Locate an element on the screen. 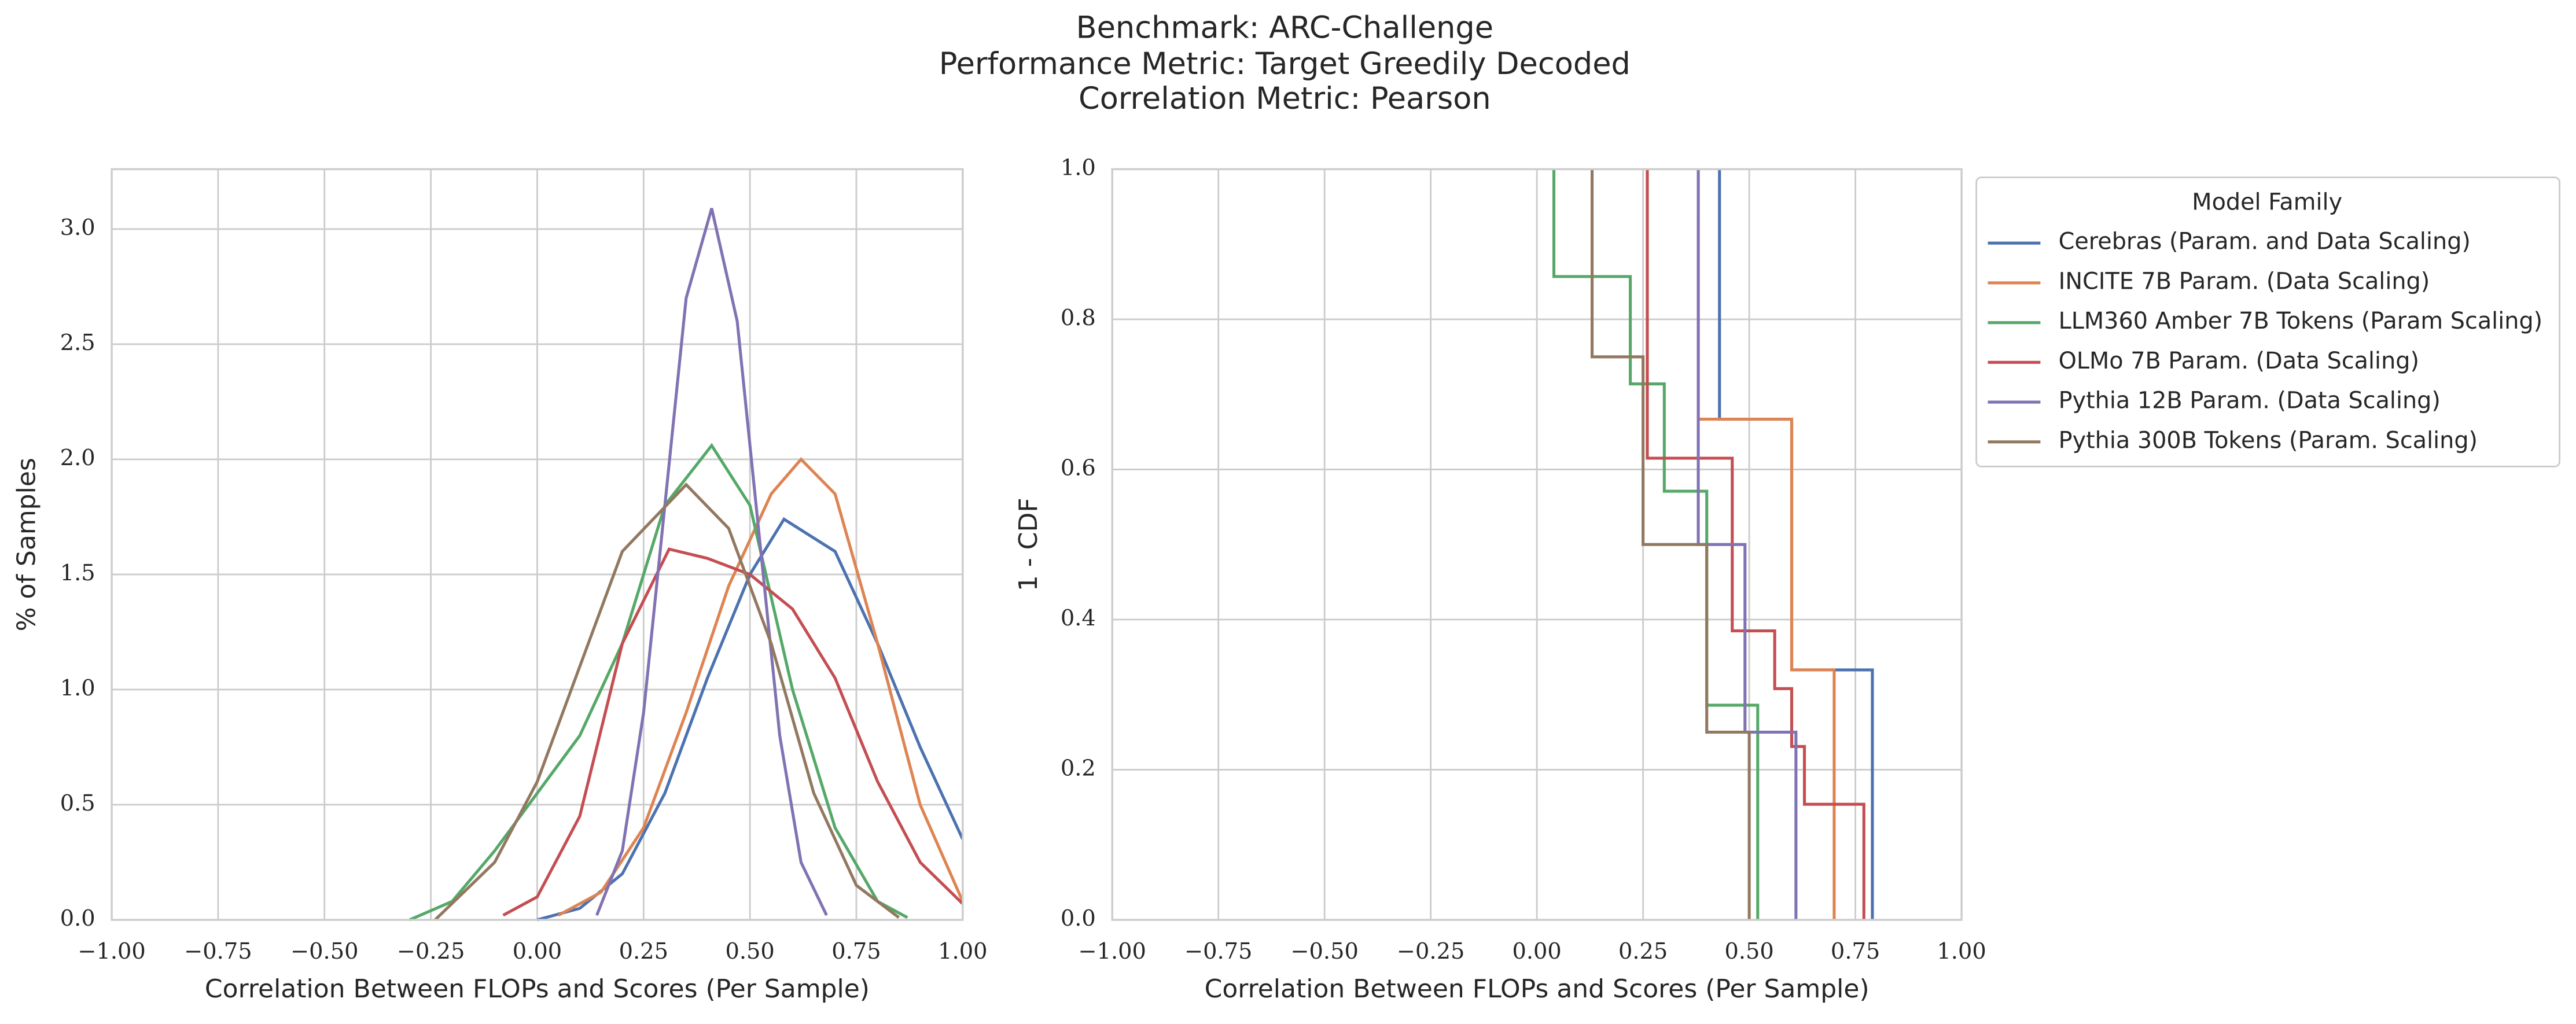  y-axis-label: 1 - CDF is located at coordinates (1028, 544).